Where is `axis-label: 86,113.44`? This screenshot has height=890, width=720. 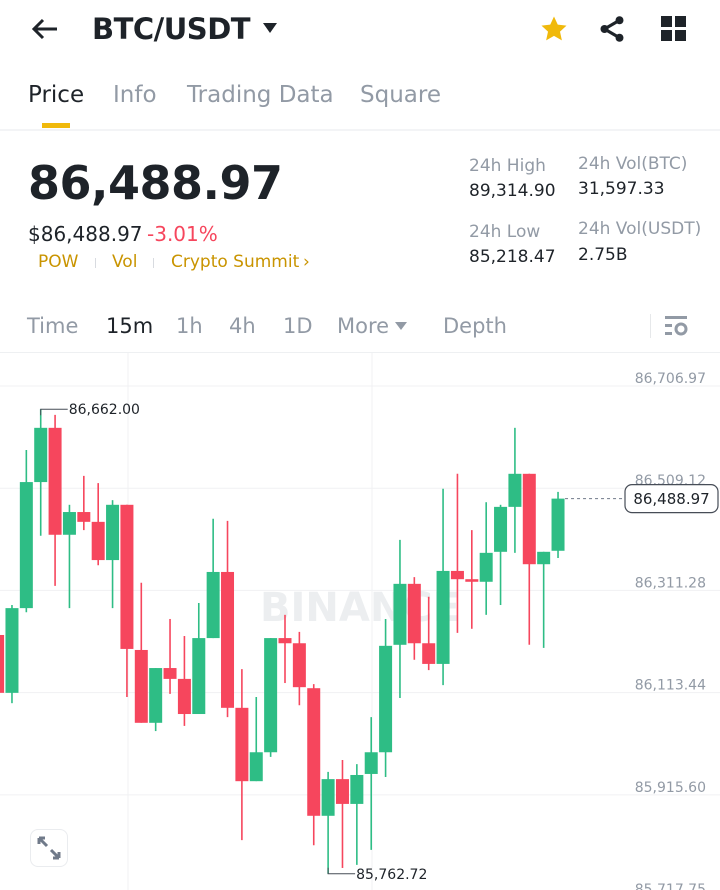 axis-label: 86,113.44 is located at coordinates (670, 686).